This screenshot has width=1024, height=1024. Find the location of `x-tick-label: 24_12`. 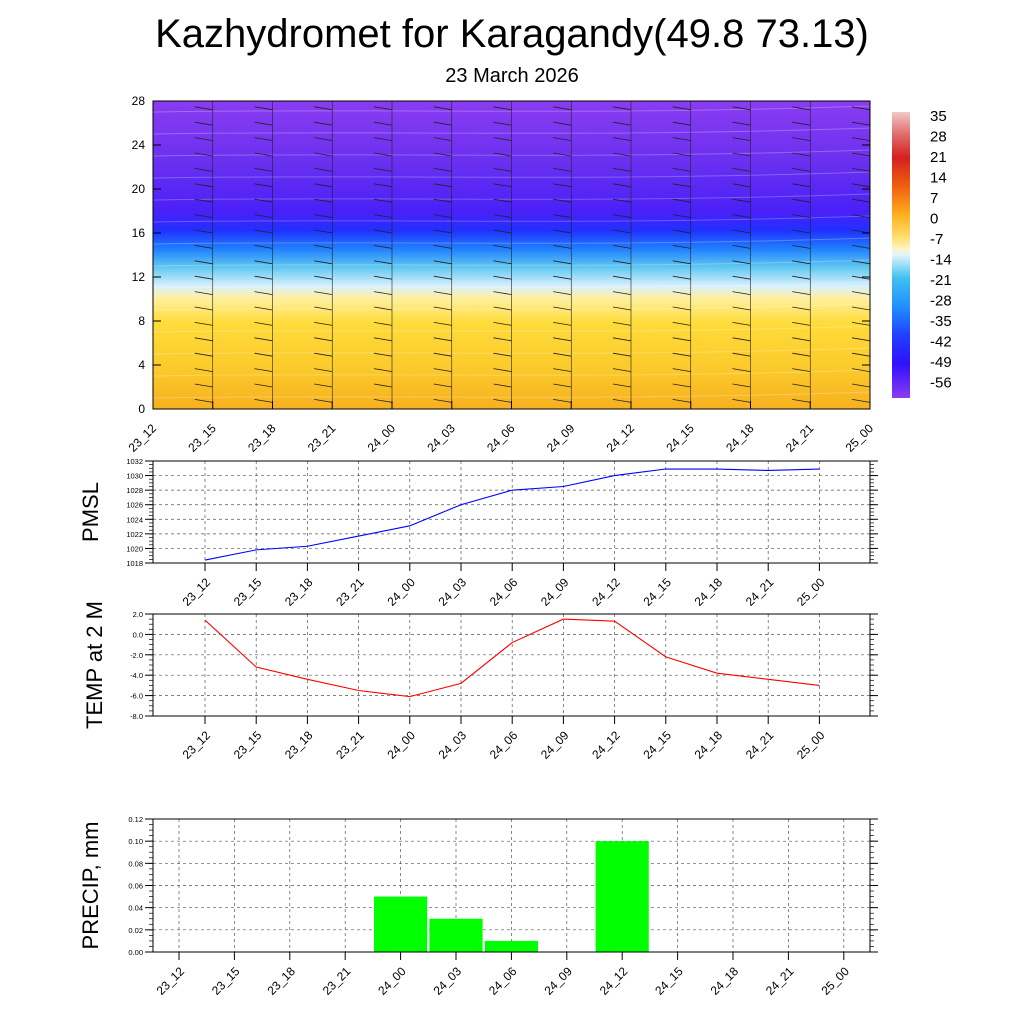

x-tick-label: 24_12 is located at coordinates (621, 438).